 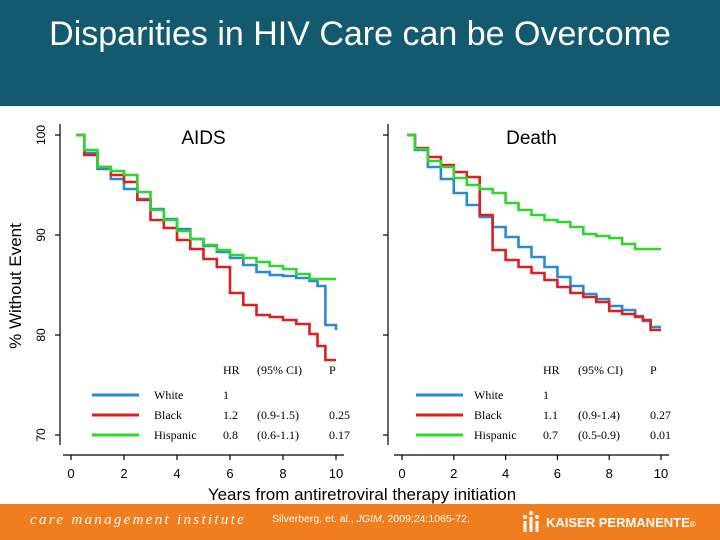 What do you see at coordinates (453, 473) in the screenshot?
I see `panel-1-x-tick-label-2: 2` at bounding box center [453, 473].